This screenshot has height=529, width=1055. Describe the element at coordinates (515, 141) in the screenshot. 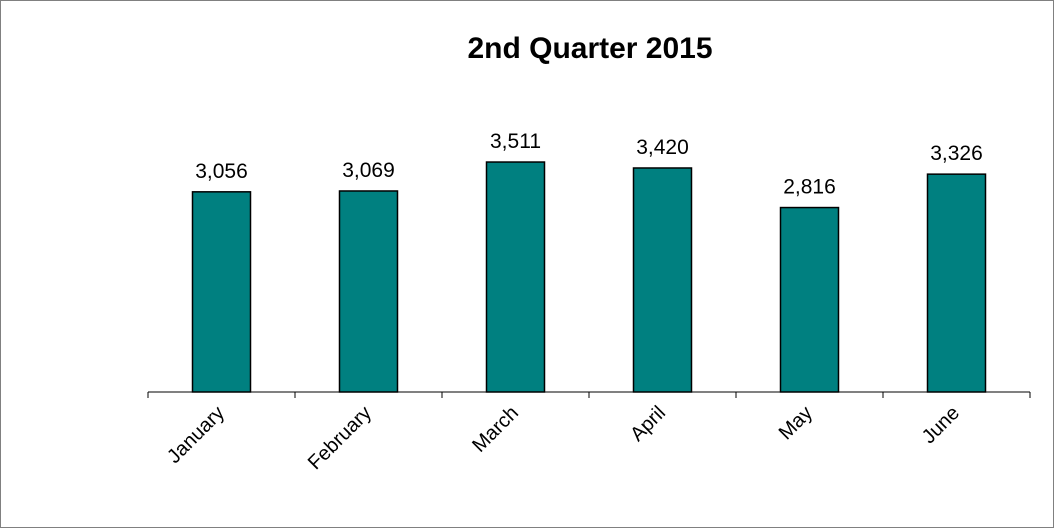

I see `value-label: 3,511` at that location.